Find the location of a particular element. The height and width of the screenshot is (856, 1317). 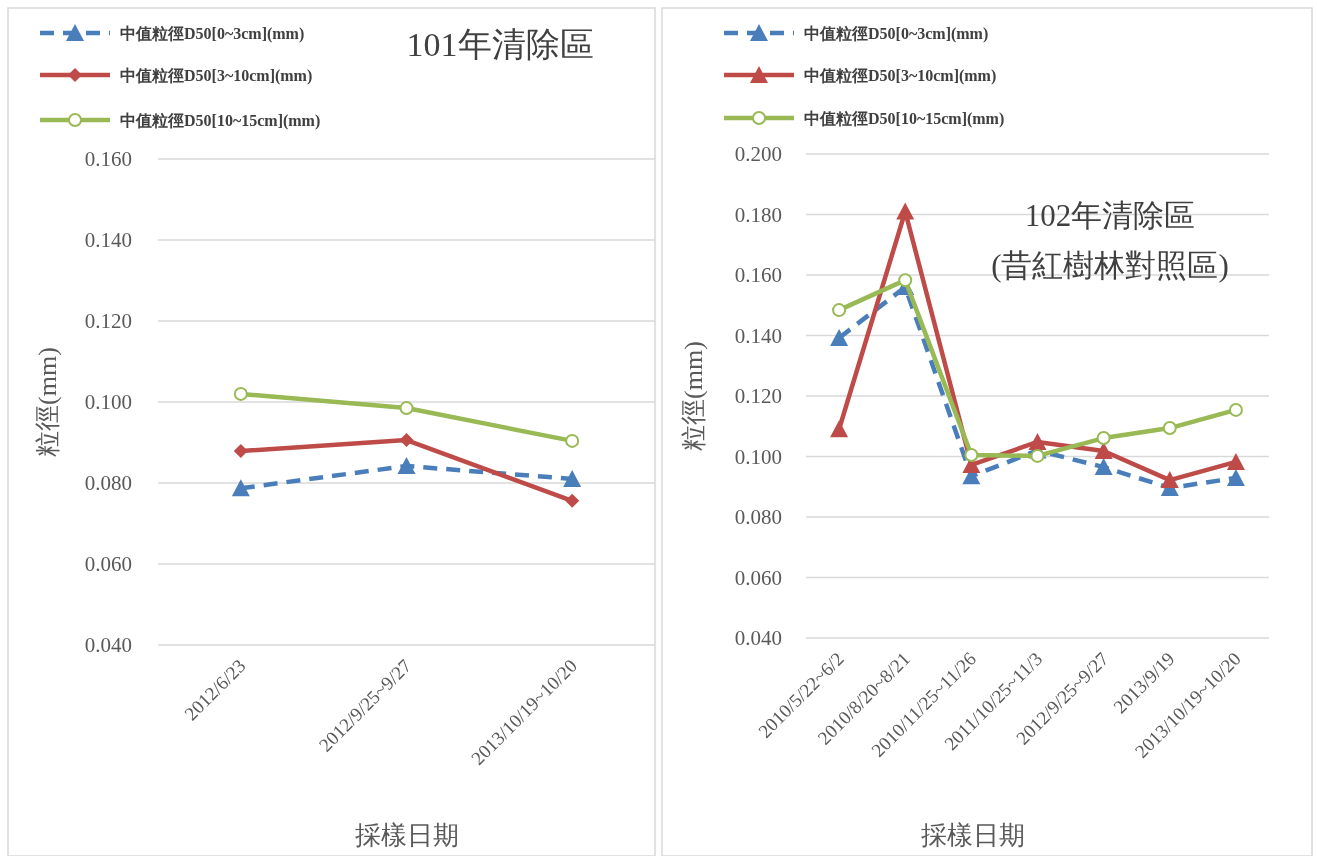

text: 102年清除區 (昔紅樹林對照區) is located at coordinates (1110, 240).